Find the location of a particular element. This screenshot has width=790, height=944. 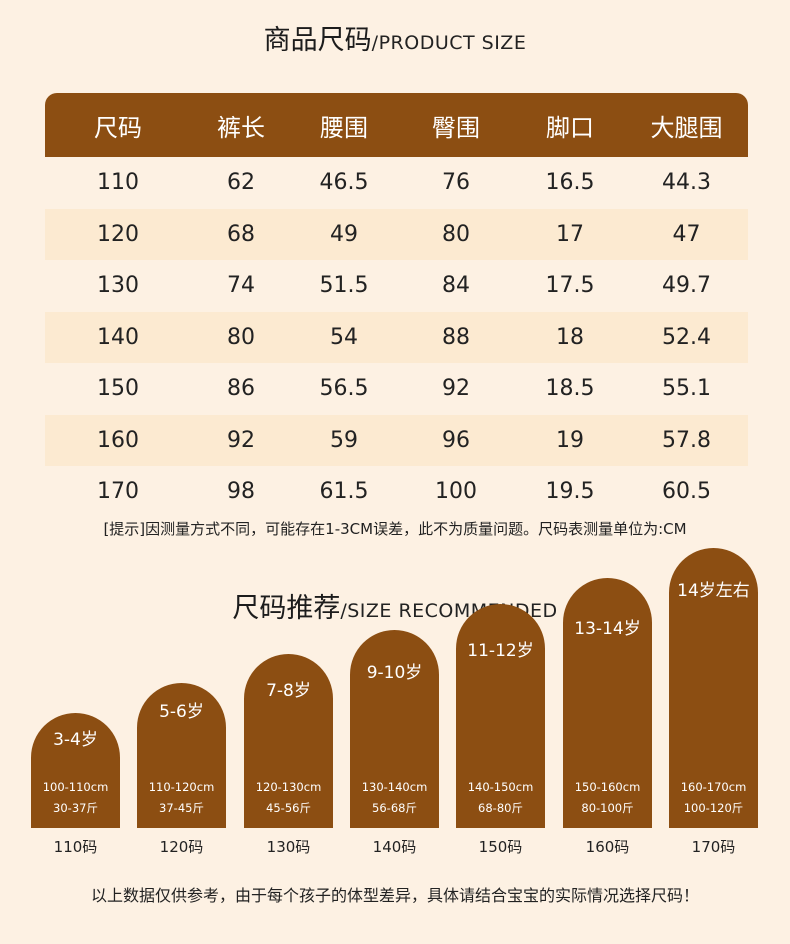

table-row: 140 80 54 88 18 52.4 is located at coordinates (396, 337).